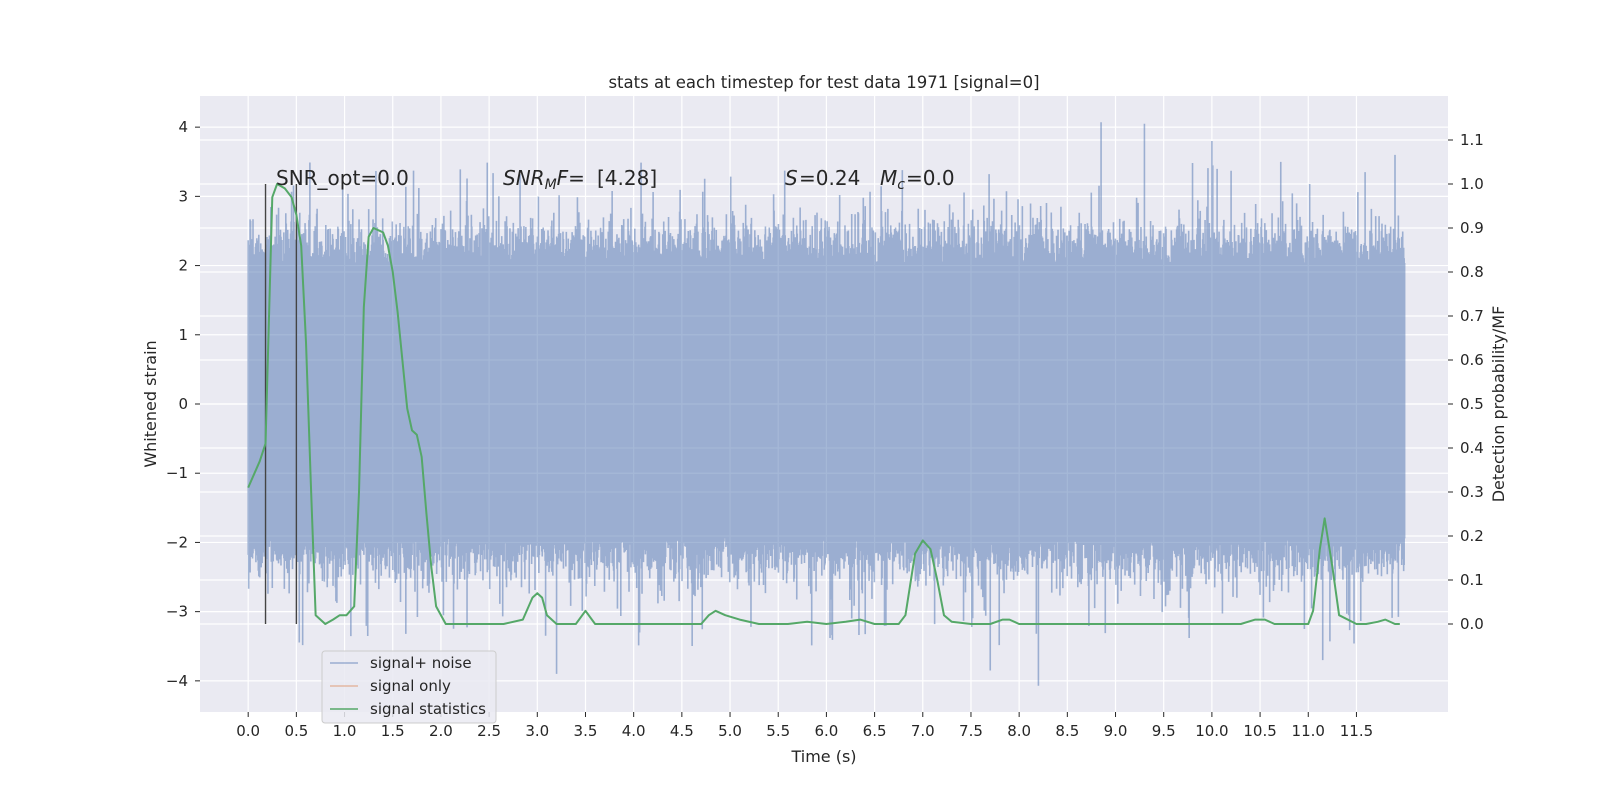 This screenshot has width=1600, height=800. Describe the element at coordinates (634, 731) in the screenshot. I see `x-tick-label-8: 4.0` at that location.